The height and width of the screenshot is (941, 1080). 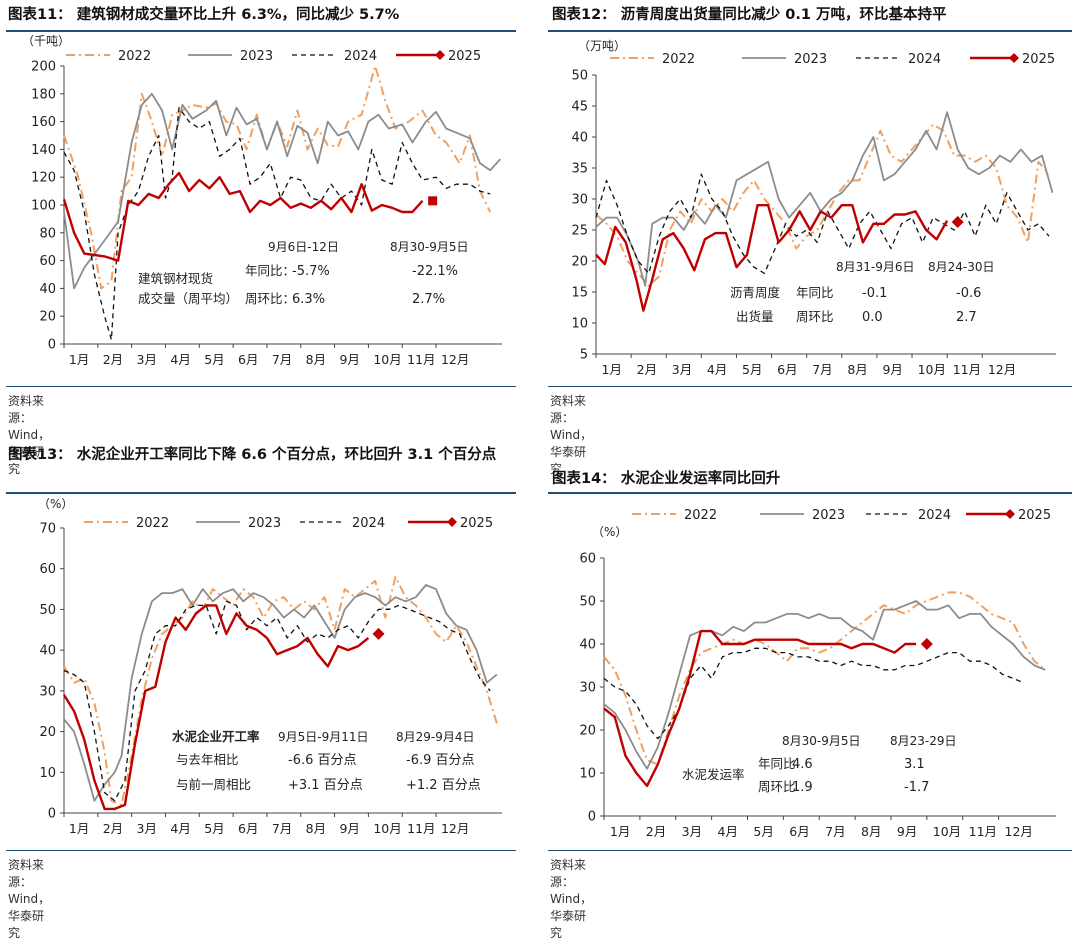 I want to click on chart-title: 图表14： 水泥企业发运率同比回升, so click(x=666, y=479).